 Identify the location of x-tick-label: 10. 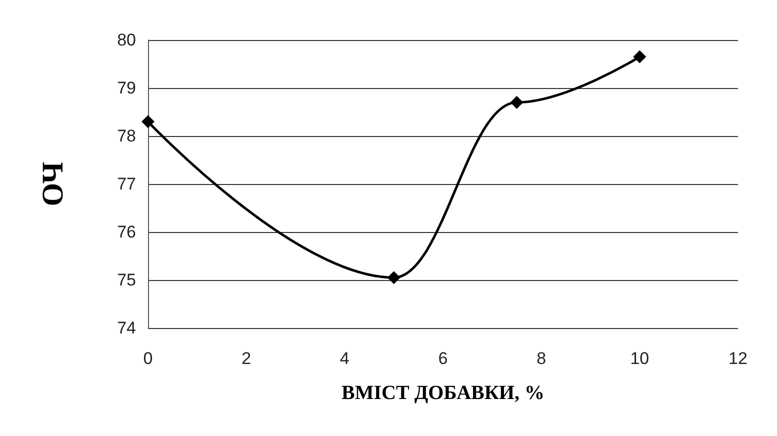
(640, 358).